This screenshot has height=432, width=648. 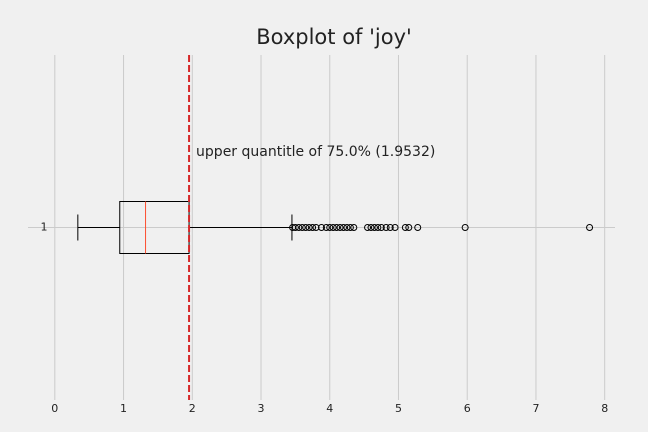 I want to click on x-tick-label: 5, so click(x=398, y=408).